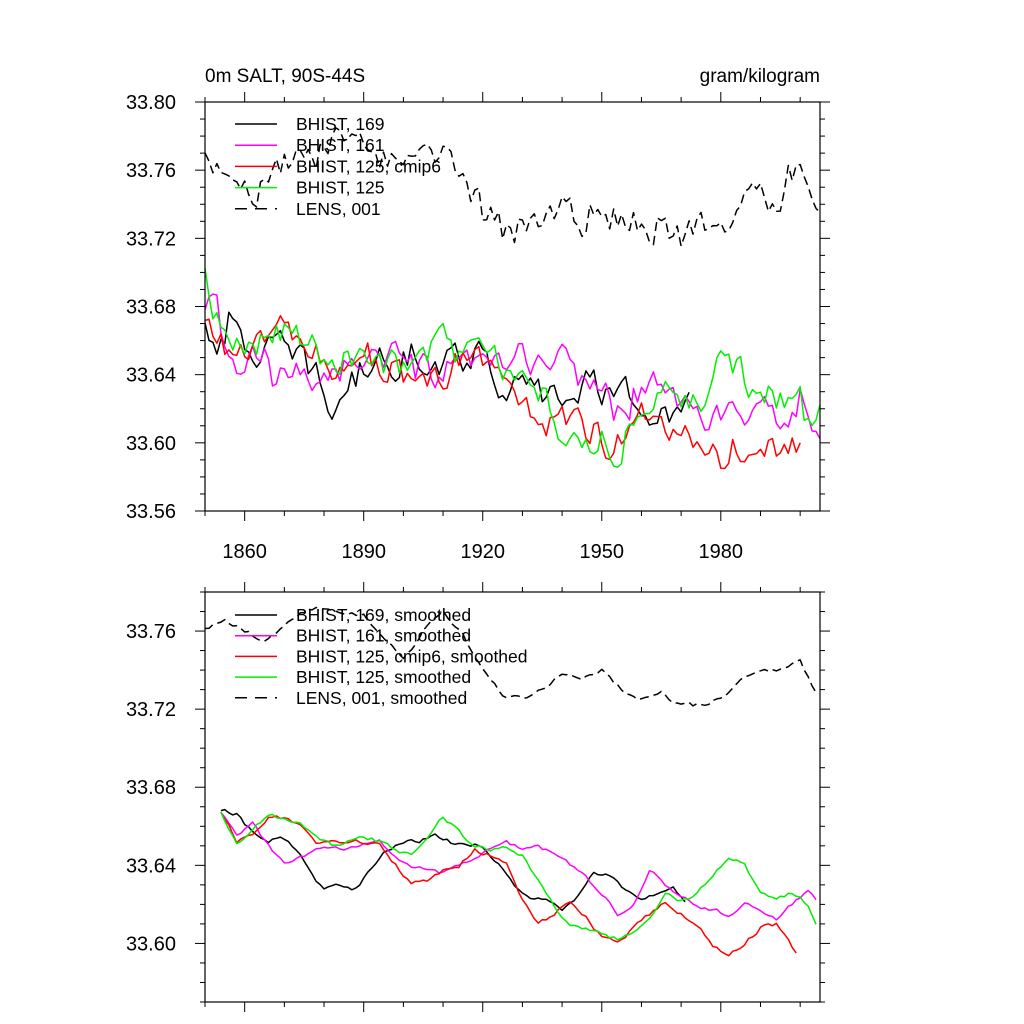  What do you see at coordinates (721, 552) in the screenshot?
I see `x-tick-label: 1980` at bounding box center [721, 552].